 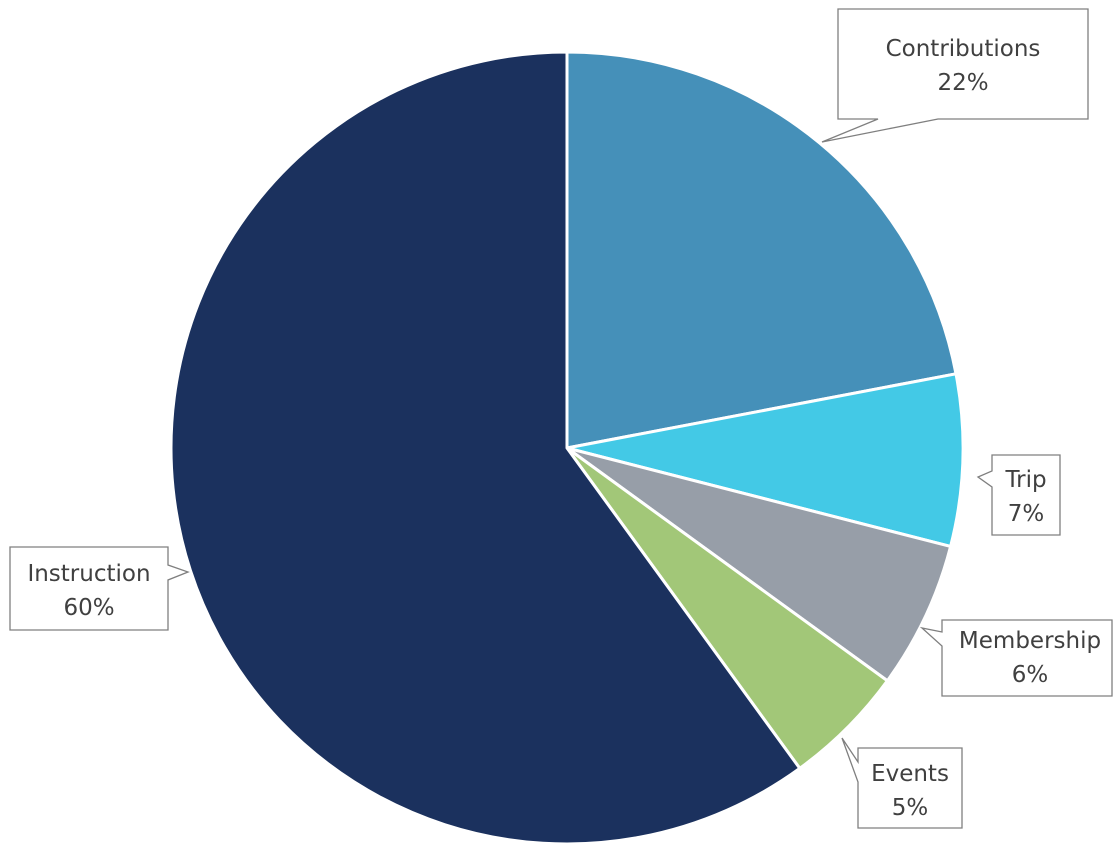 What do you see at coordinates (1030, 675) in the screenshot?
I see `slice-value-membership: 6%` at bounding box center [1030, 675].